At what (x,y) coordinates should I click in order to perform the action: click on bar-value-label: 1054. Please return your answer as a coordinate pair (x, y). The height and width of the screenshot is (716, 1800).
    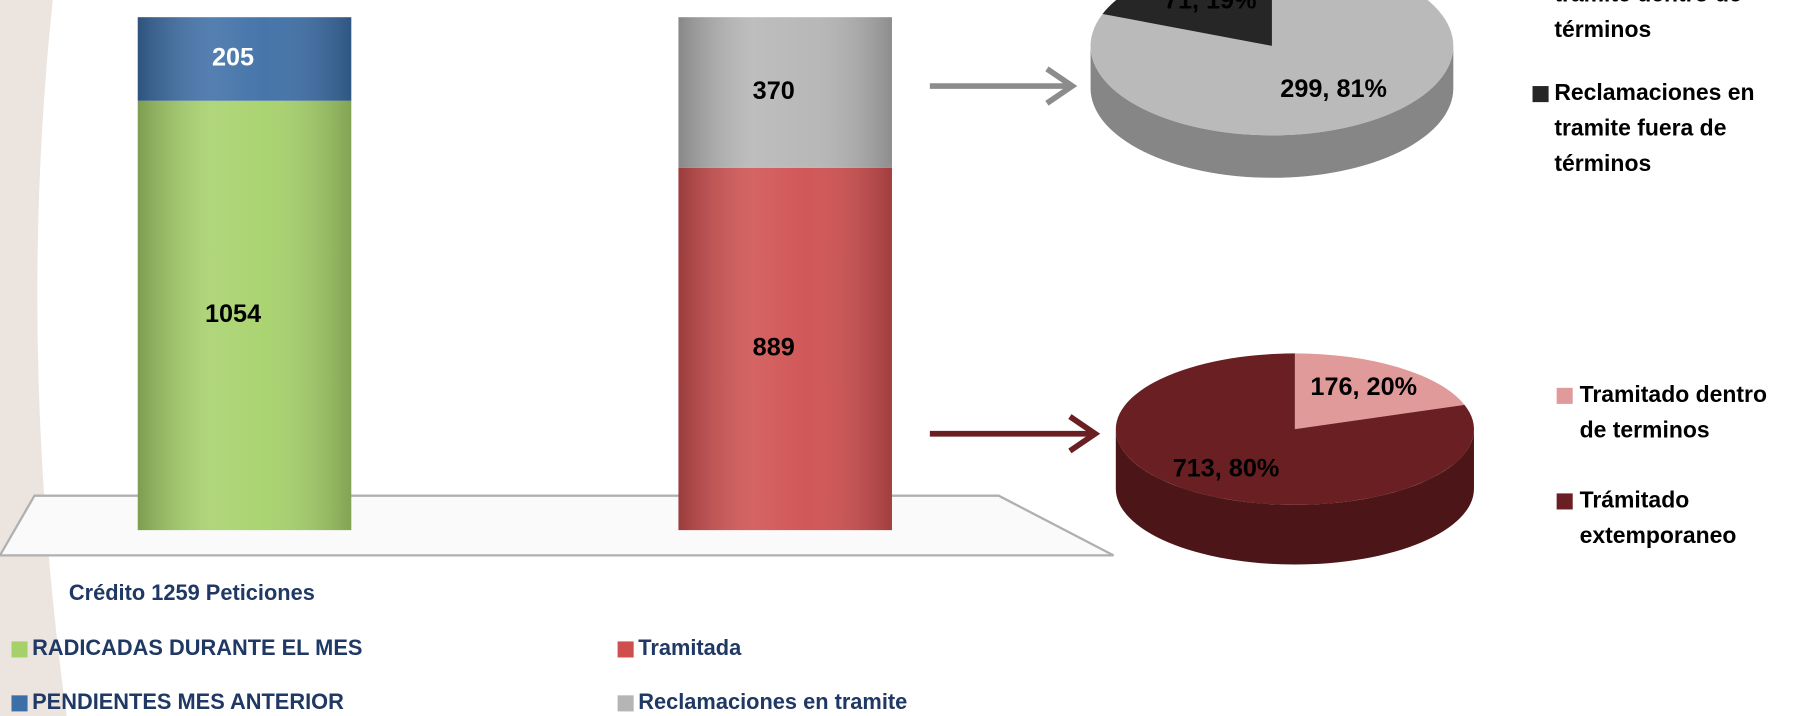
    Looking at the image, I should click on (233, 314).